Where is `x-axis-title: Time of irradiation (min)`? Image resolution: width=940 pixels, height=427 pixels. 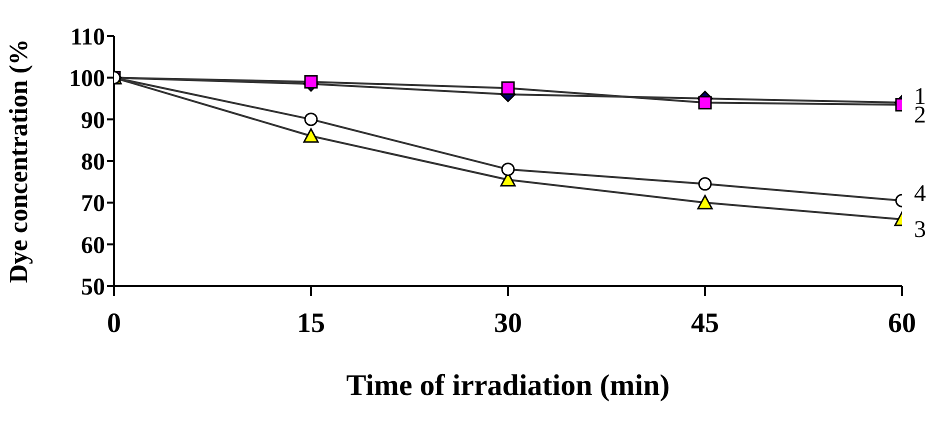
x-axis-title: Time of irradiation (min) is located at coordinates (508, 385).